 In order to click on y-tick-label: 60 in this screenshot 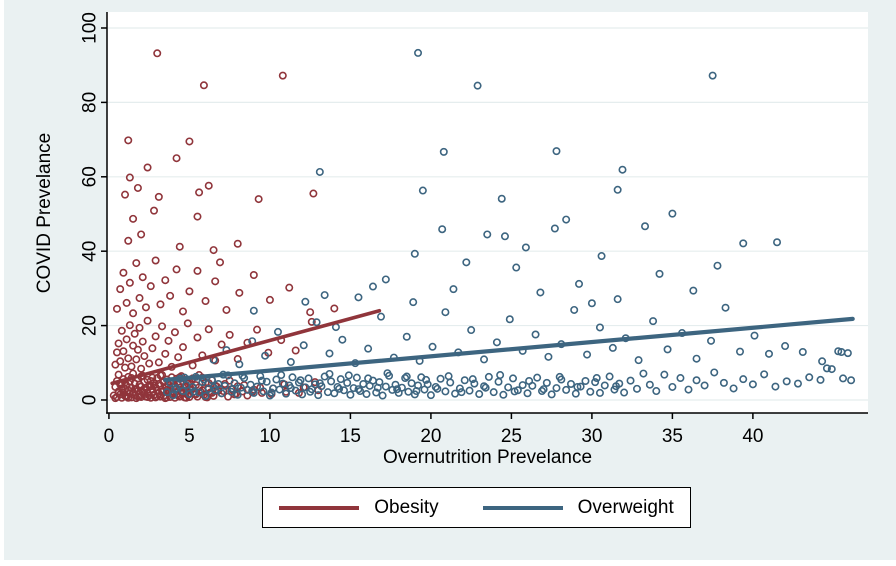, I will do `click(90, 176)`.